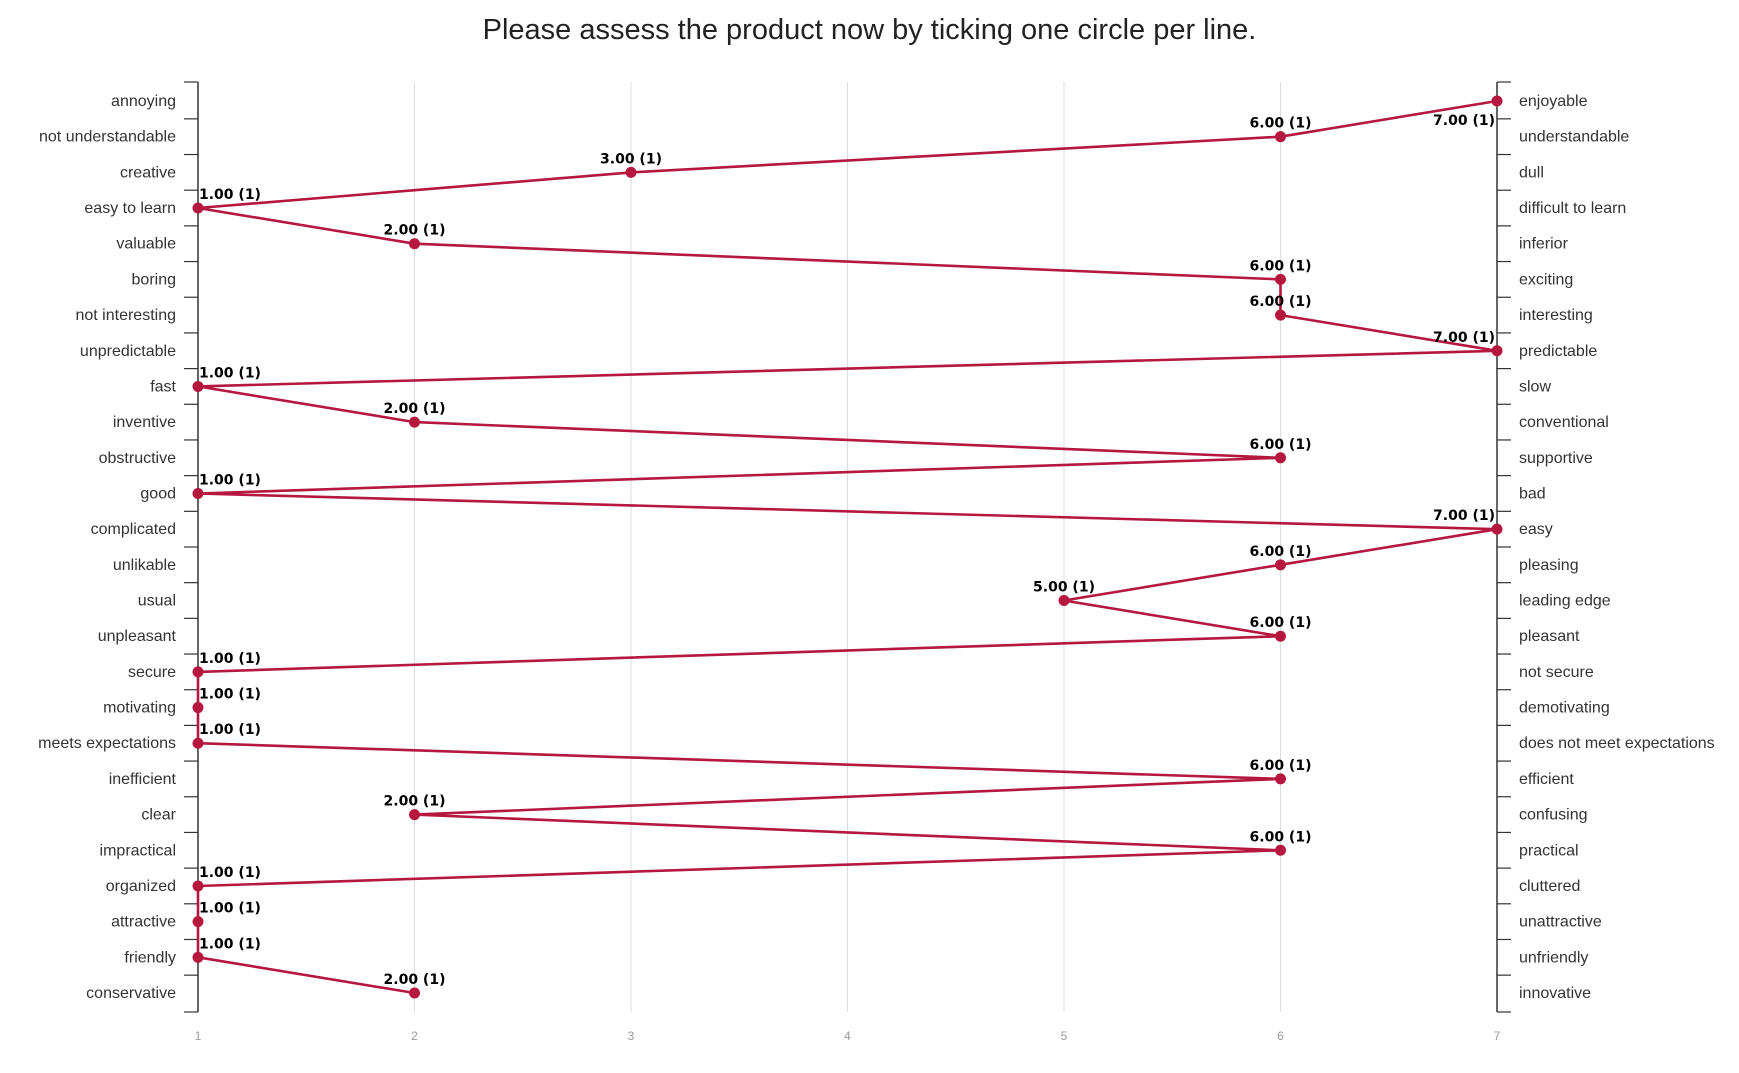  I want to click on data-label: 5.00 (1), so click(1064, 588).